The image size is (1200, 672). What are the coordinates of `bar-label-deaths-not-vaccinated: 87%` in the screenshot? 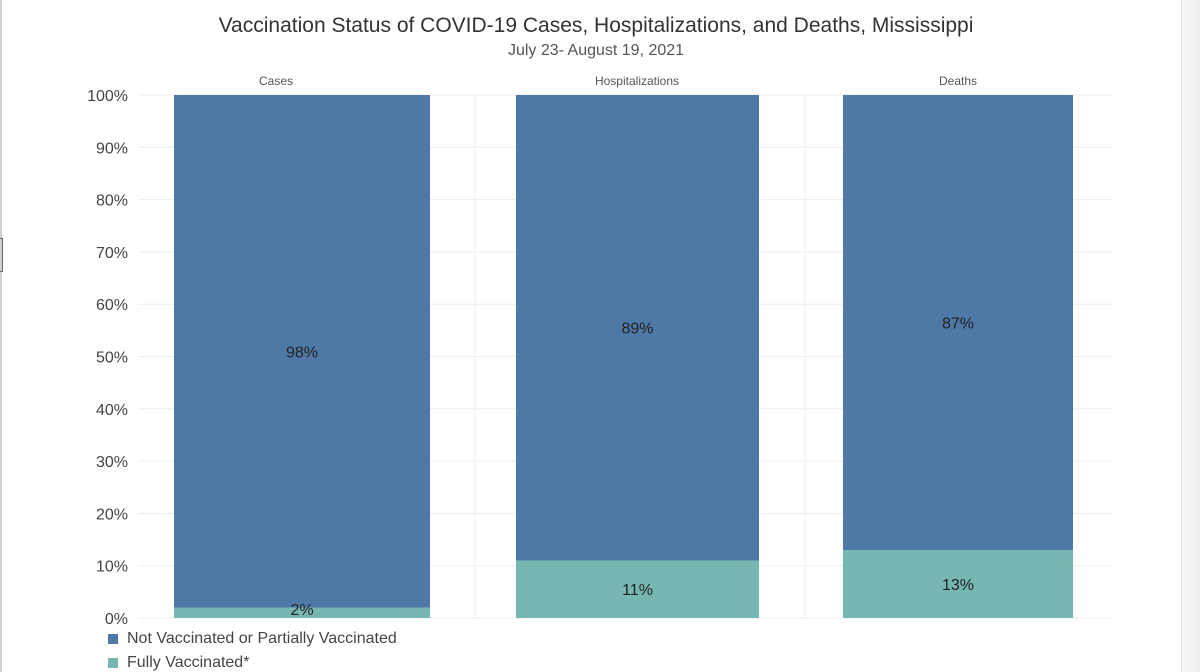 It's located at (958, 324).